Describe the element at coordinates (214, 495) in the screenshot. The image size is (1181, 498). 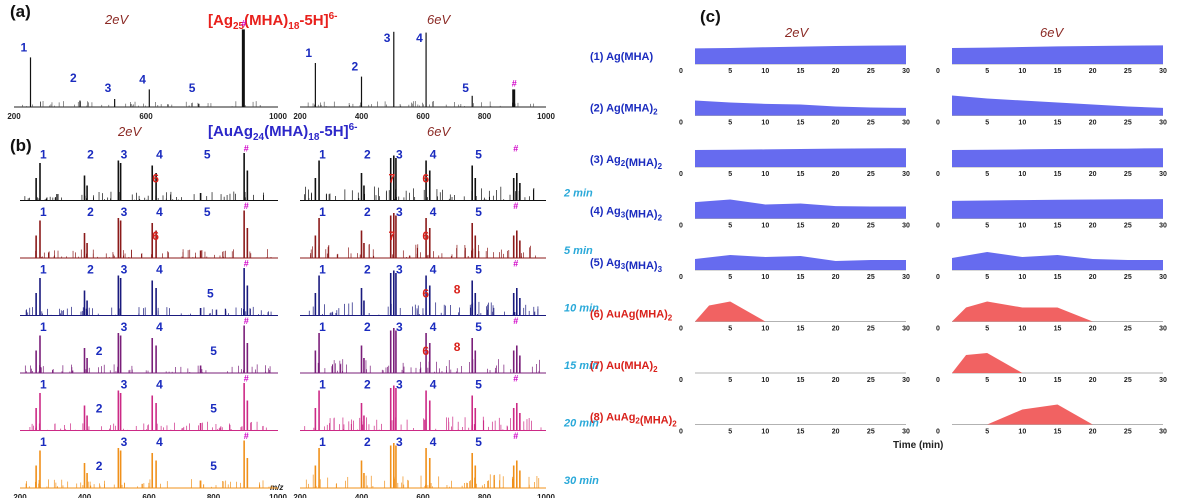
I see `b-x-tick-label: 800` at that location.